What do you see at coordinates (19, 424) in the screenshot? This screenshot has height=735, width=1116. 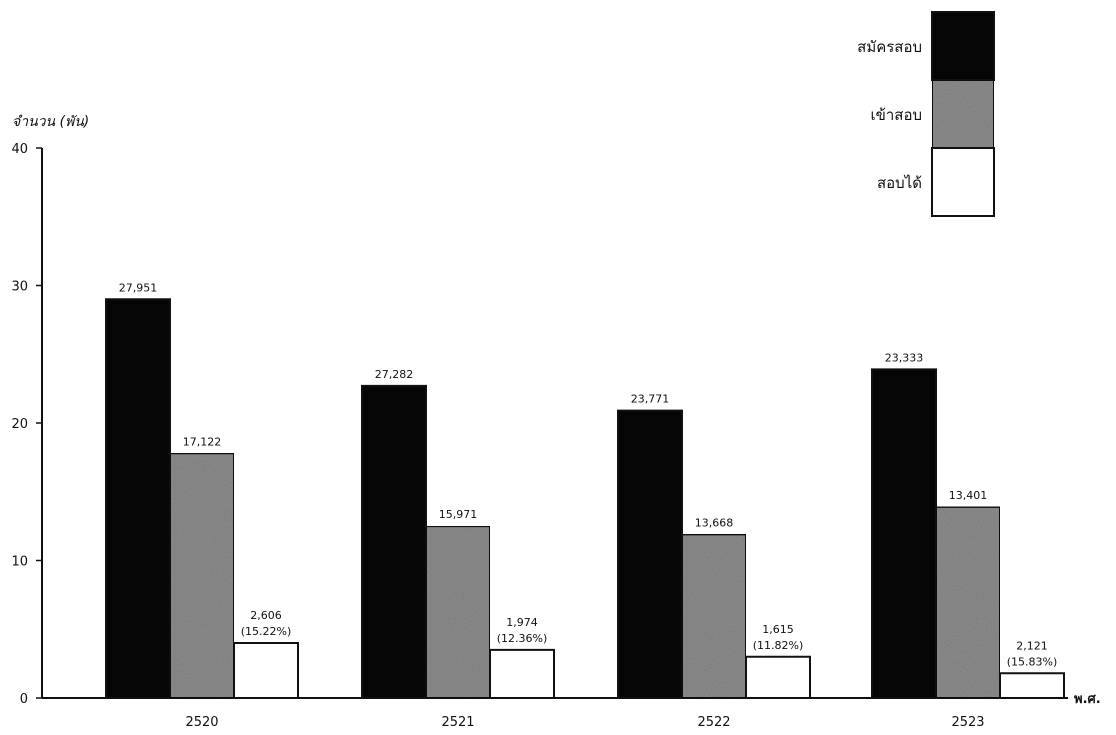 I see `y-tick-label: 20` at bounding box center [19, 424].